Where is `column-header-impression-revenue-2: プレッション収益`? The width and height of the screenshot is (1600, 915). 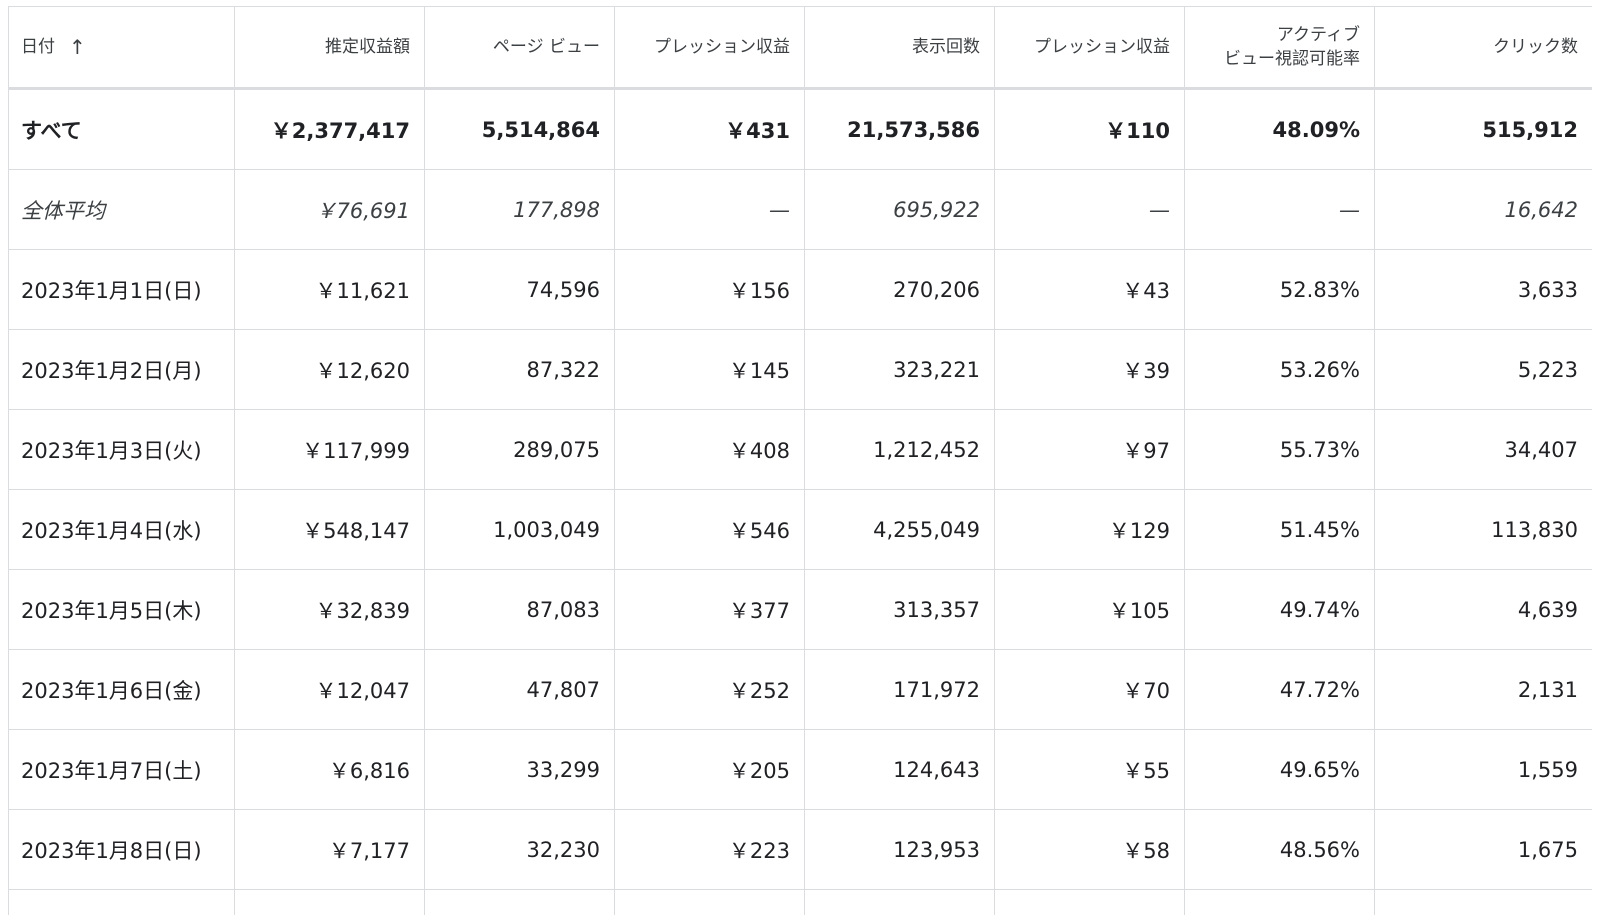 column-header-impression-revenue-2: プレッション収益 is located at coordinates (1089, 48).